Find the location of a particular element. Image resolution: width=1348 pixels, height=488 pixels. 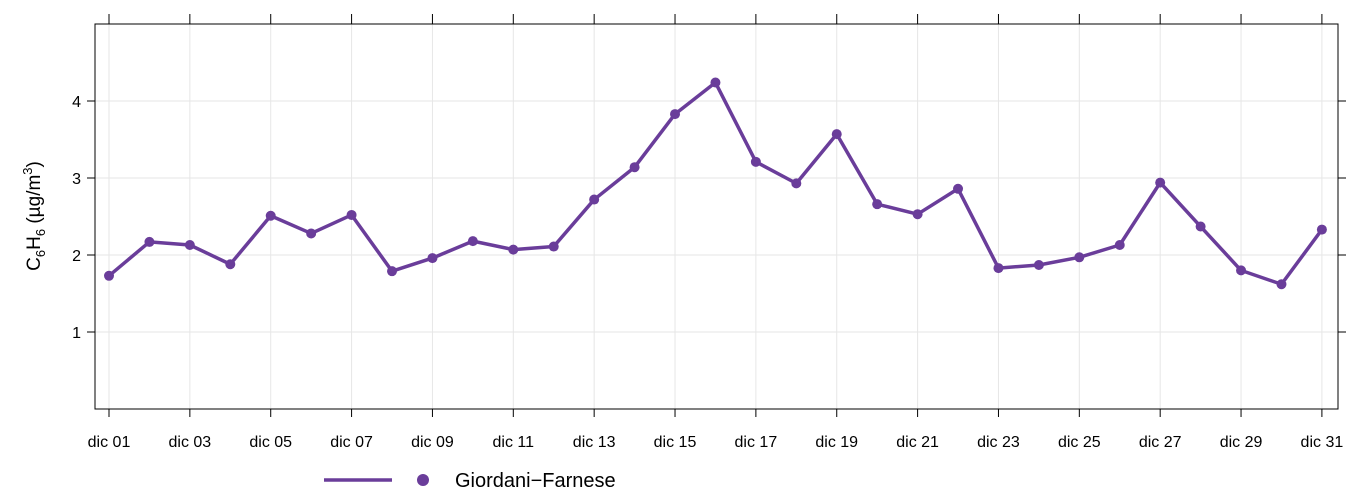

x-tick-label: dic 11 is located at coordinates (514, 442).